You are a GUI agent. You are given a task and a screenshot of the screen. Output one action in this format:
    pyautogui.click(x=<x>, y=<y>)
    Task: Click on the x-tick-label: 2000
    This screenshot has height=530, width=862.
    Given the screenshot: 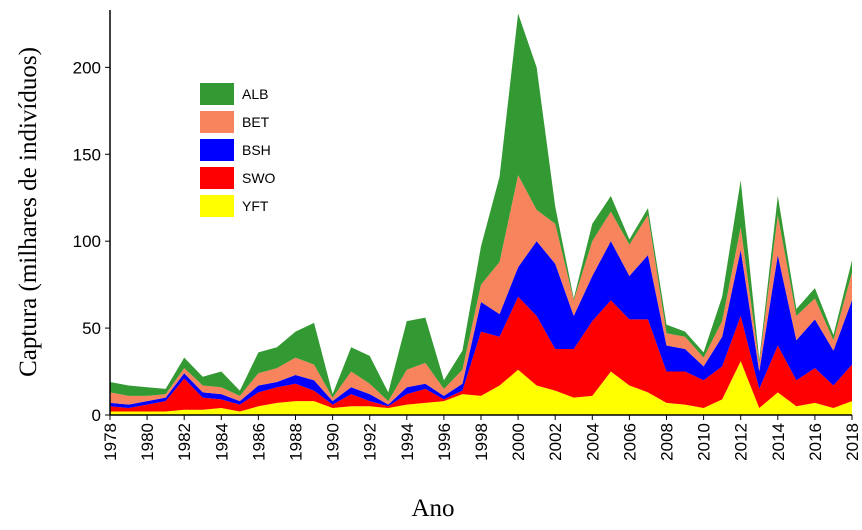 What is the action you would take?
    pyautogui.click(x=518, y=442)
    